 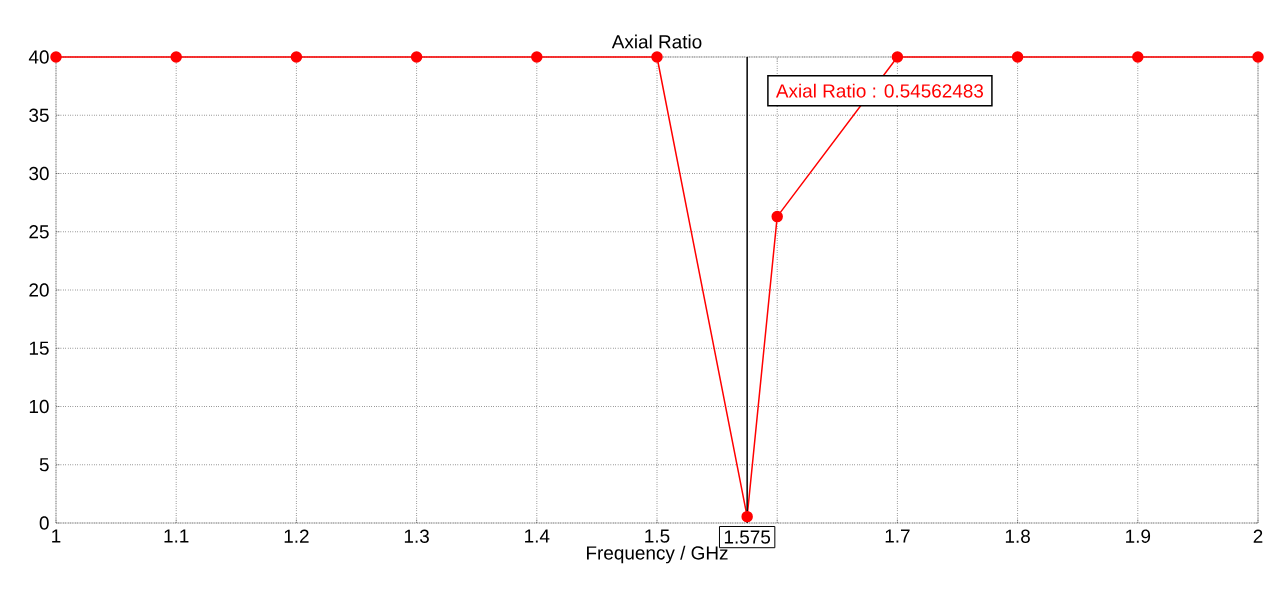 I want to click on y-tick-label: 40, so click(x=38, y=57).